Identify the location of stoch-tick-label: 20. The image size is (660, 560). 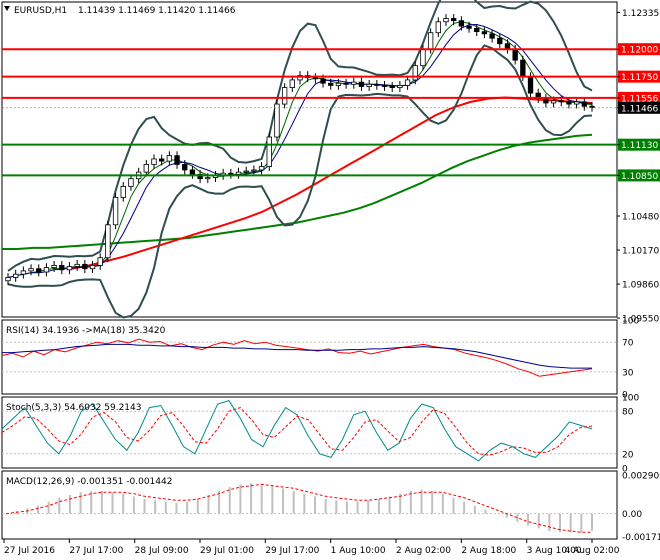
(628, 455).